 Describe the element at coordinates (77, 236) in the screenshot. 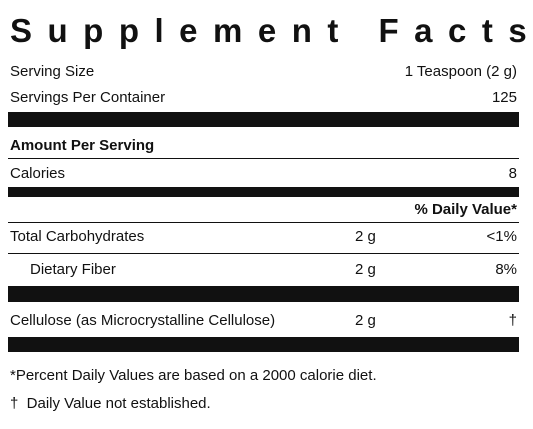

I see `nutrient-name: Total Carbohydrates` at that location.